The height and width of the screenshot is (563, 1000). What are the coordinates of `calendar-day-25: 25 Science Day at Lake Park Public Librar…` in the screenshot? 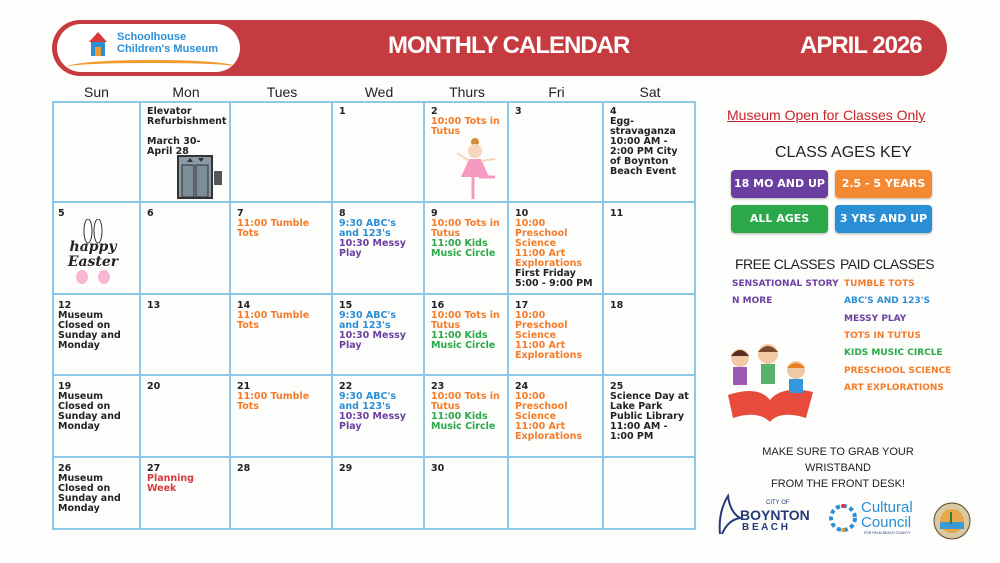 It's located at (650, 417).